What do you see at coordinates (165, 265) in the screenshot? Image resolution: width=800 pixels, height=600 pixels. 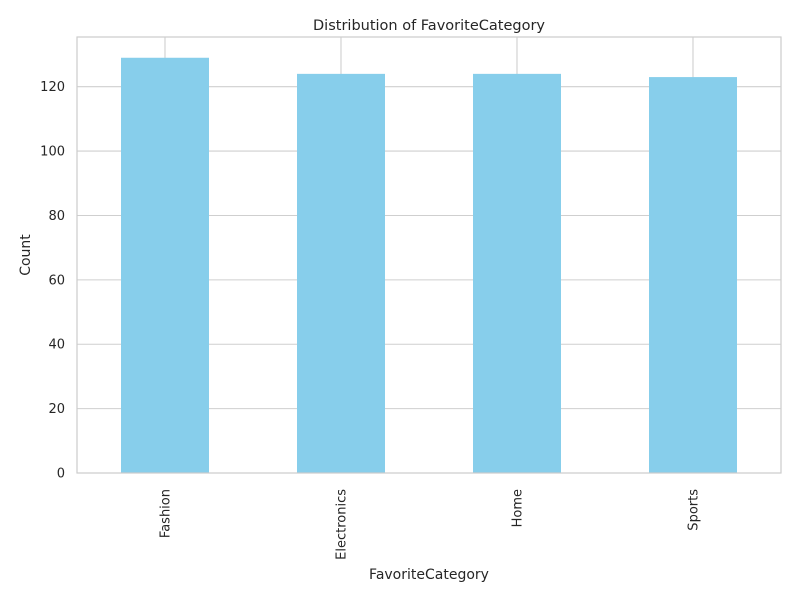 I see `bar-fashion` at bounding box center [165, 265].